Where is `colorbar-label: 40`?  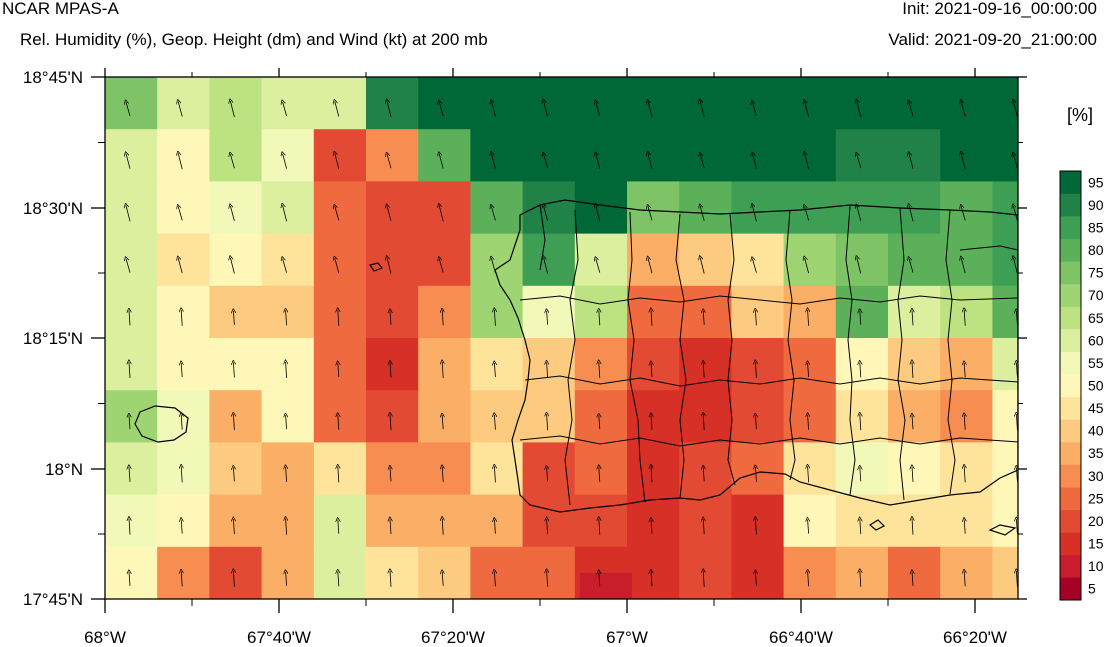
colorbar-label: 40 is located at coordinates (1096, 431).